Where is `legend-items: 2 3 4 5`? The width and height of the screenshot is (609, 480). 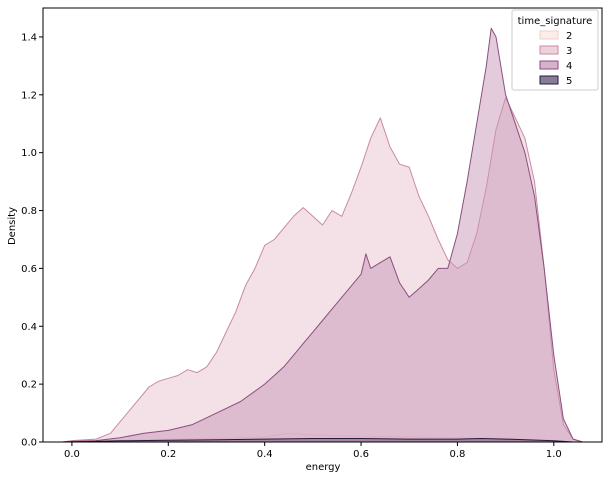
legend-items: 2 3 4 5 is located at coordinates (555, 58).